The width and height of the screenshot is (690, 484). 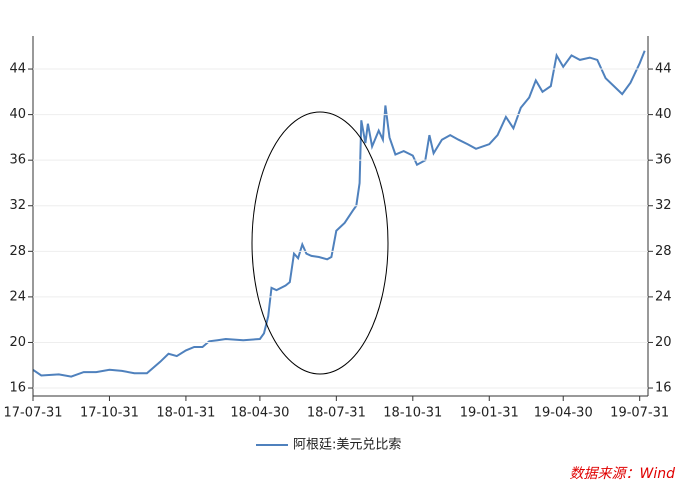 What do you see at coordinates (663, 205) in the screenshot?
I see `y2-tick-label: 32` at bounding box center [663, 205].